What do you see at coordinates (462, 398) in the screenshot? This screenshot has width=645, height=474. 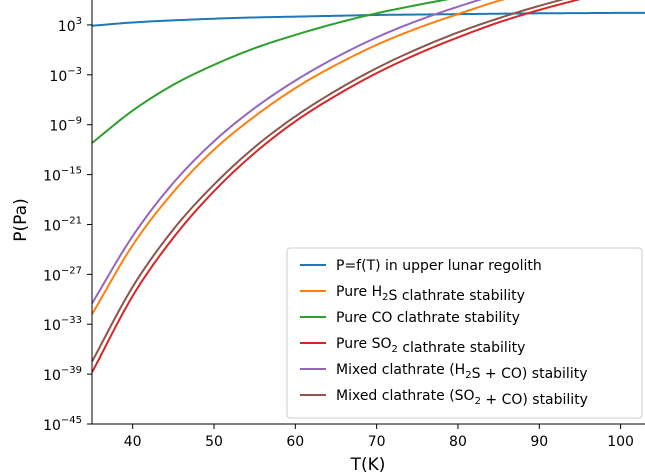 I see `legend-entry: Mixed clathrate (SO2 + CO) stability` at bounding box center [462, 398].